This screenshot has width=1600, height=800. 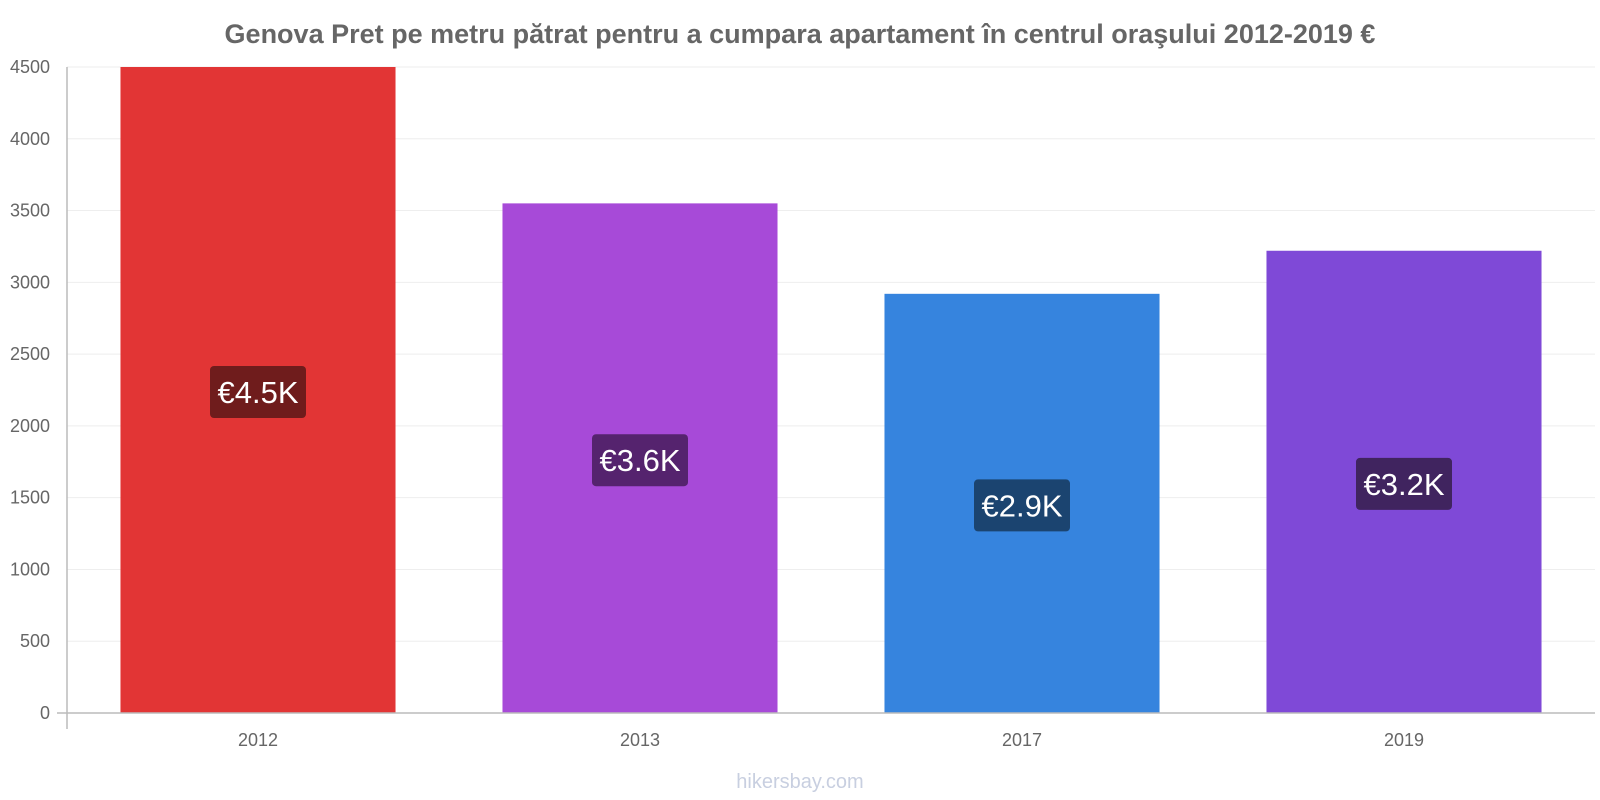 I want to click on y-tick-label: 2000, so click(x=30, y=426).